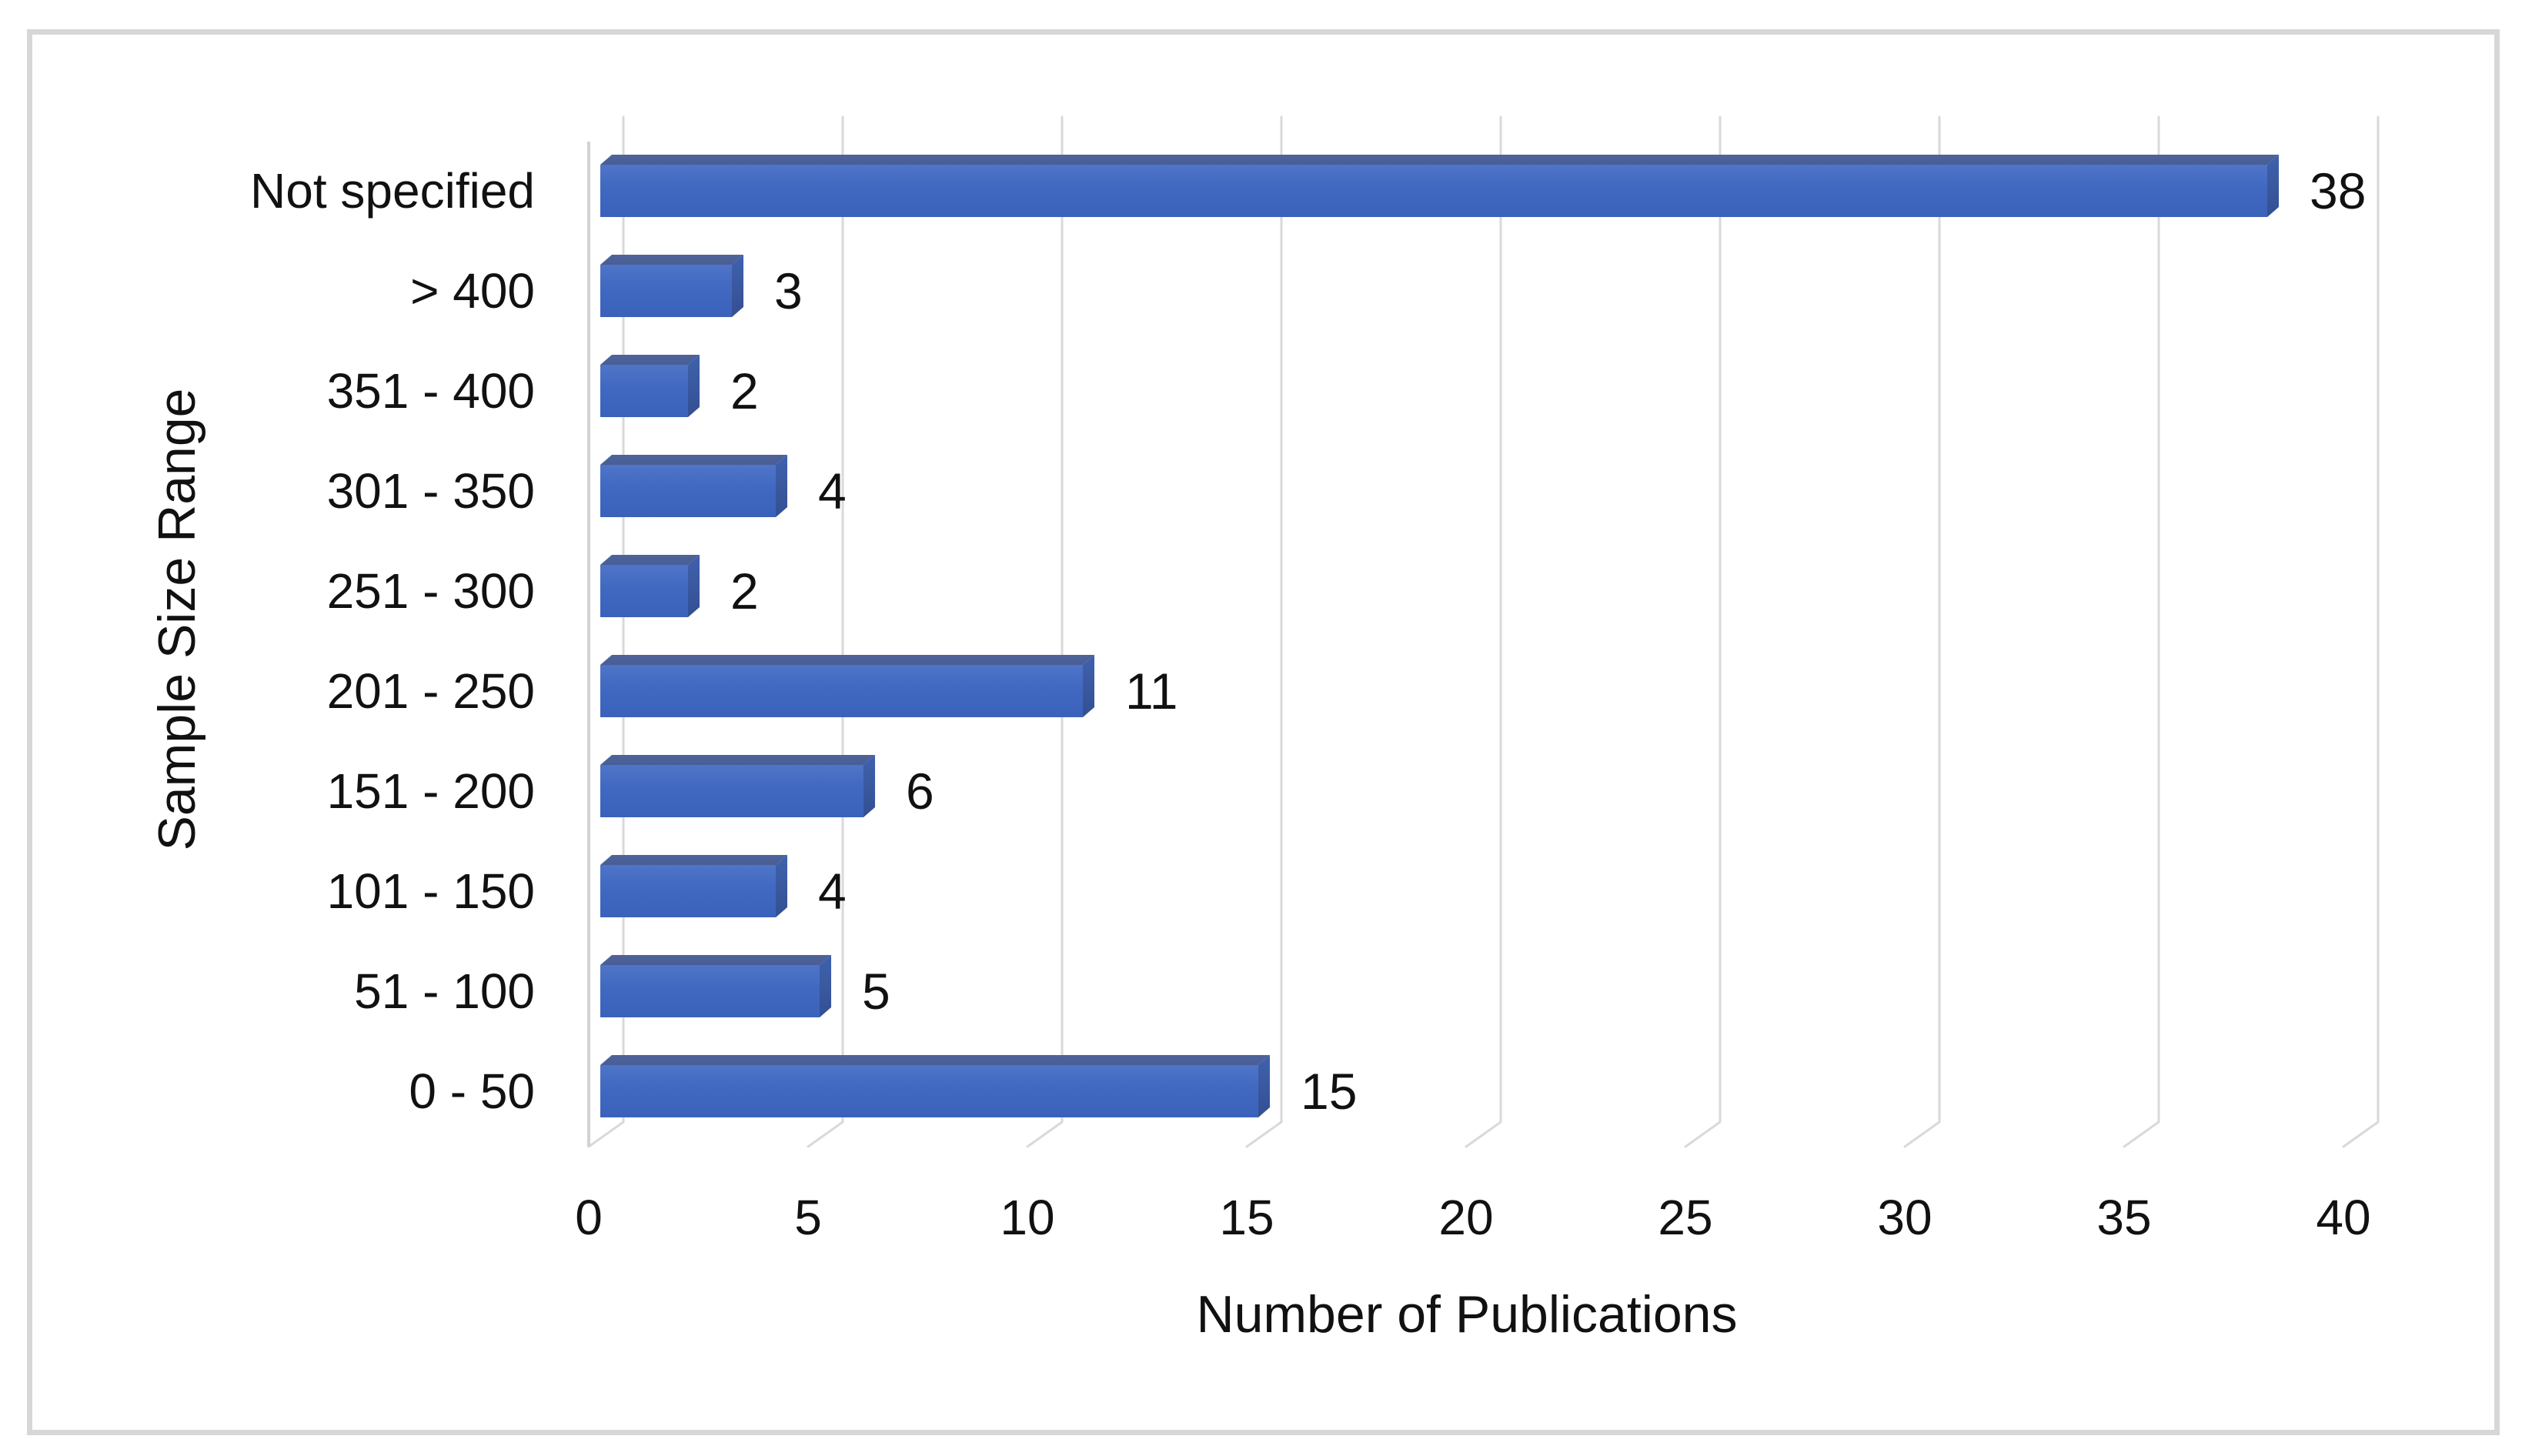 Image resolution: width=2532 pixels, height=1456 pixels. What do you see at coordinates (392, 191) in the screenshot?
I see `category-label: Not specified` at bounding box center [392, 191].